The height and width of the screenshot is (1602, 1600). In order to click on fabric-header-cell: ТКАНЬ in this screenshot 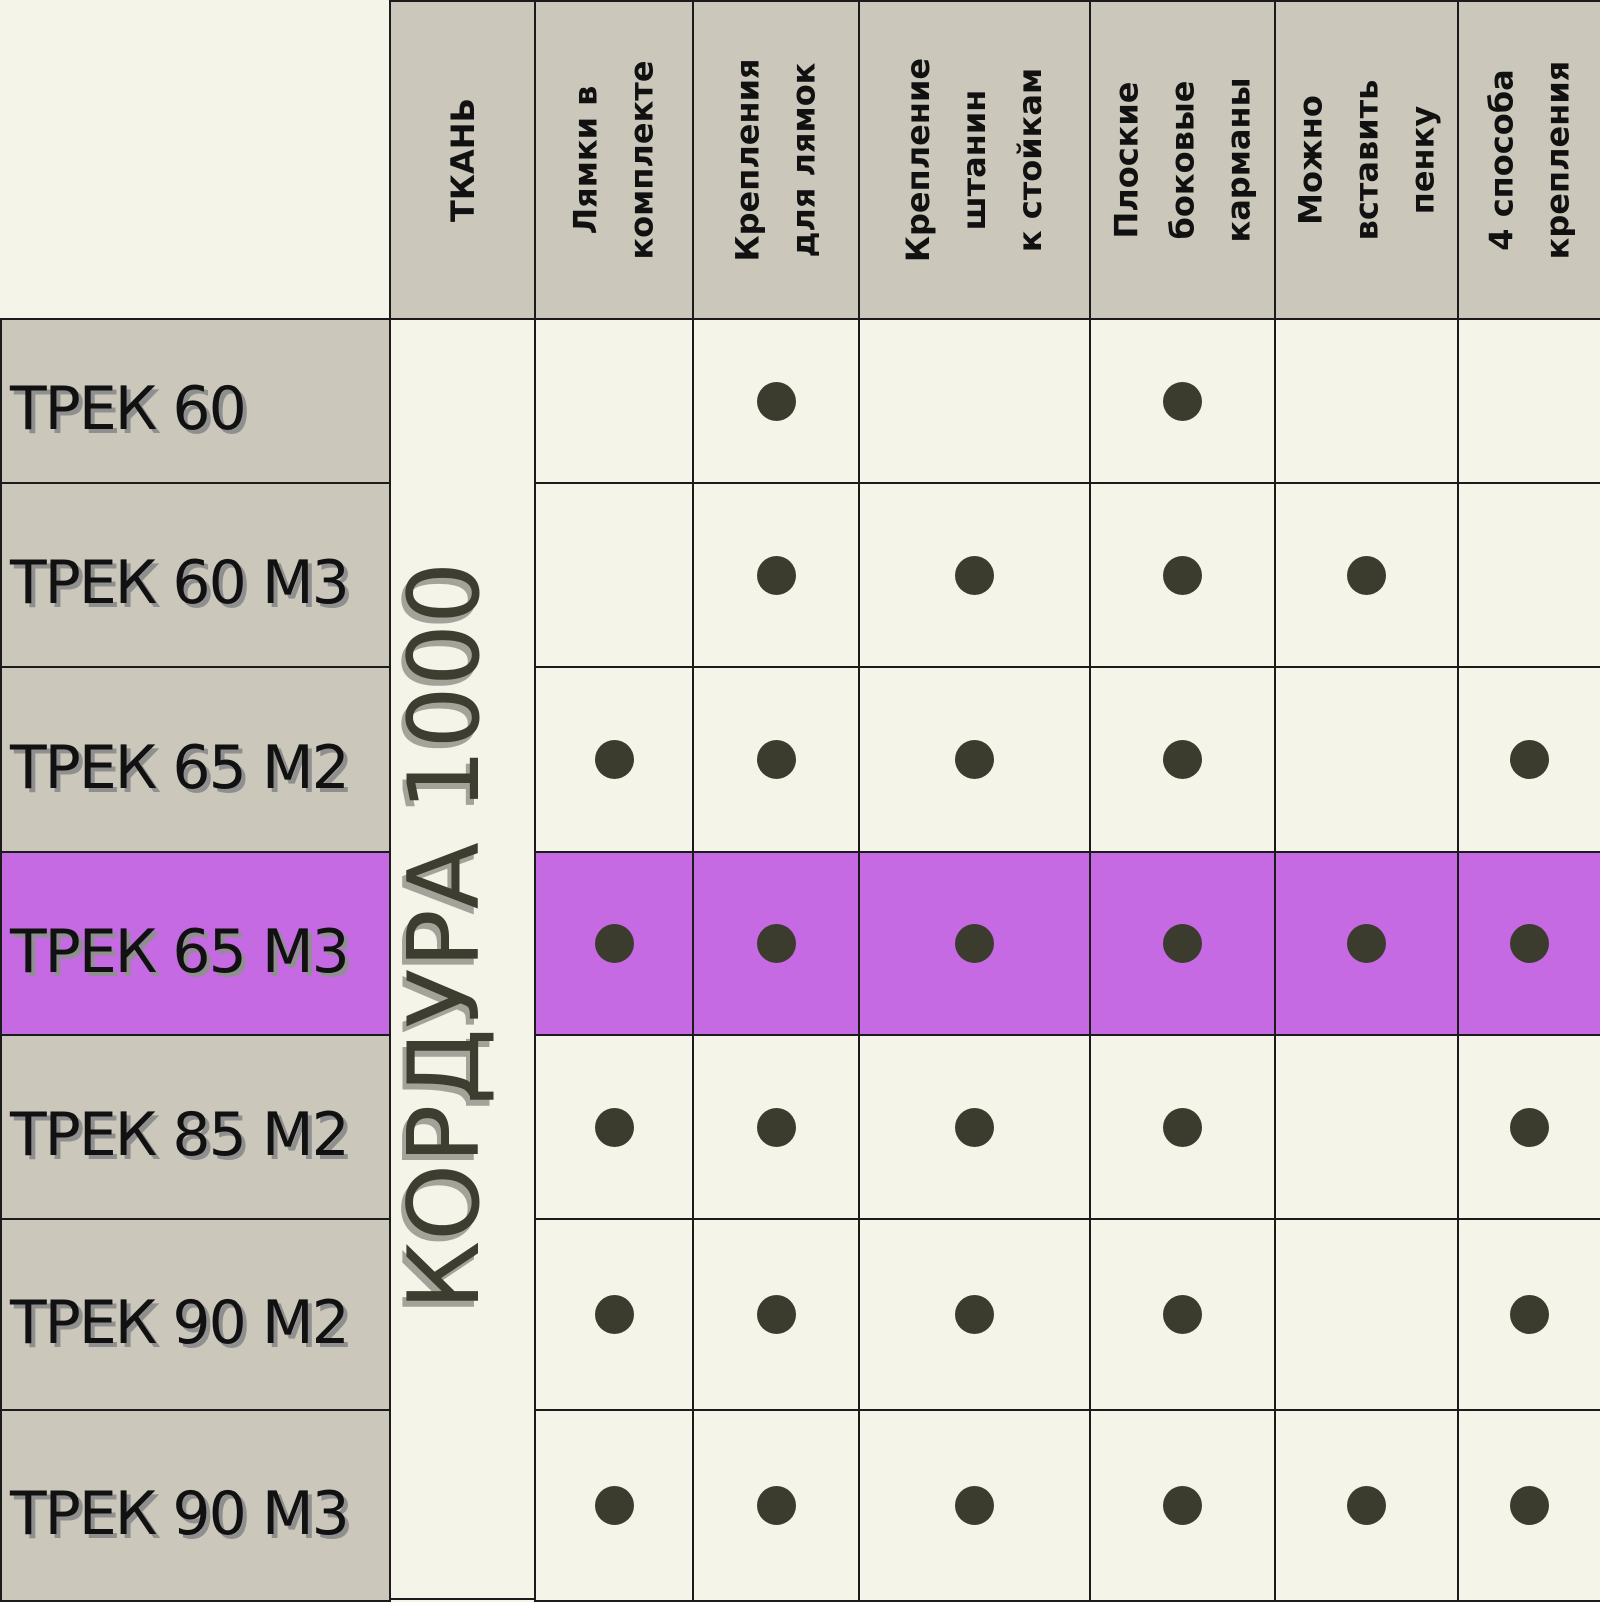, I will do `click(462, 160)`.